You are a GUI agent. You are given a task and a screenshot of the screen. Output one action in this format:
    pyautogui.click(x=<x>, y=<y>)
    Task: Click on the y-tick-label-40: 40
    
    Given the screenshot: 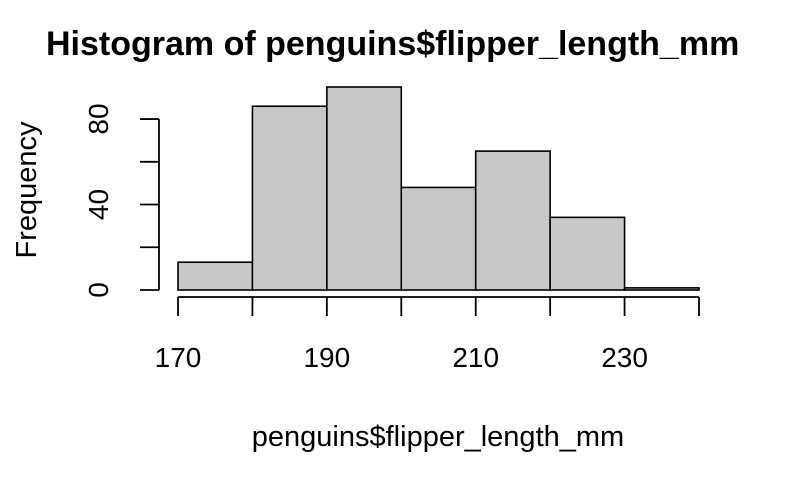 What is the action you would take?
    pyautogui.click(x=98, y=204)
    